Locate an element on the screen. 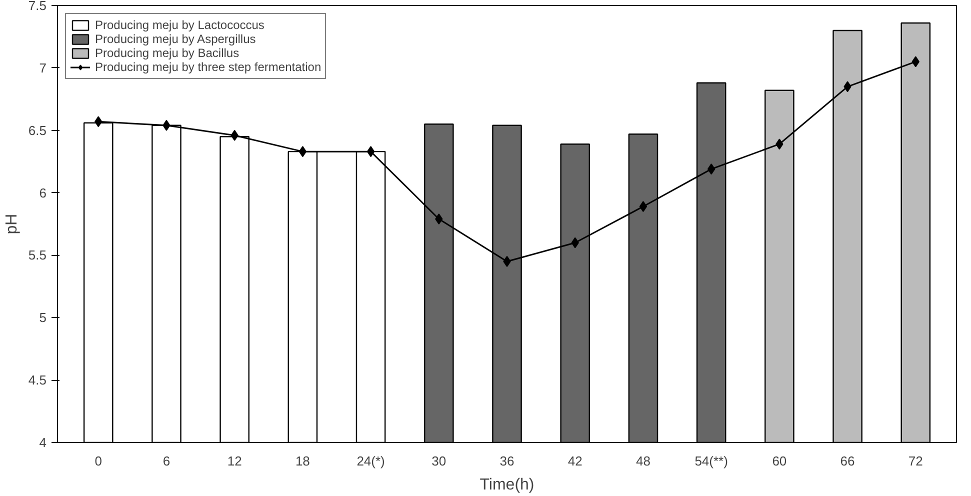 The height and width of the screenshot is (496, 971). y-tick-label: 7.5 is located at coordinates (37, 6).